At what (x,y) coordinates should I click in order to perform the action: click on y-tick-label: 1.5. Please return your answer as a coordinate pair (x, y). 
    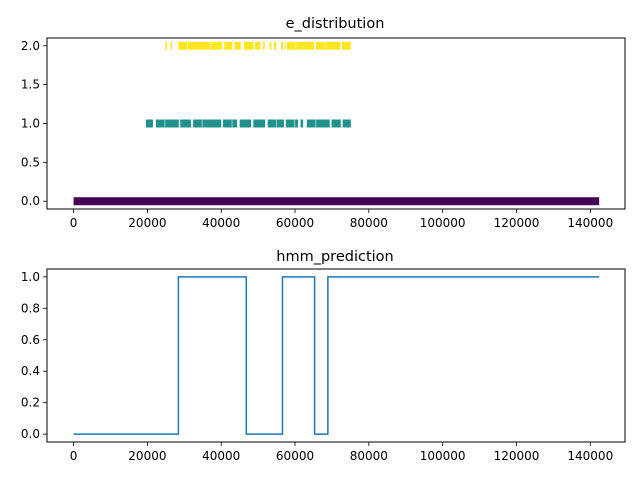
    Looking at the image, I should click on (30, 85).